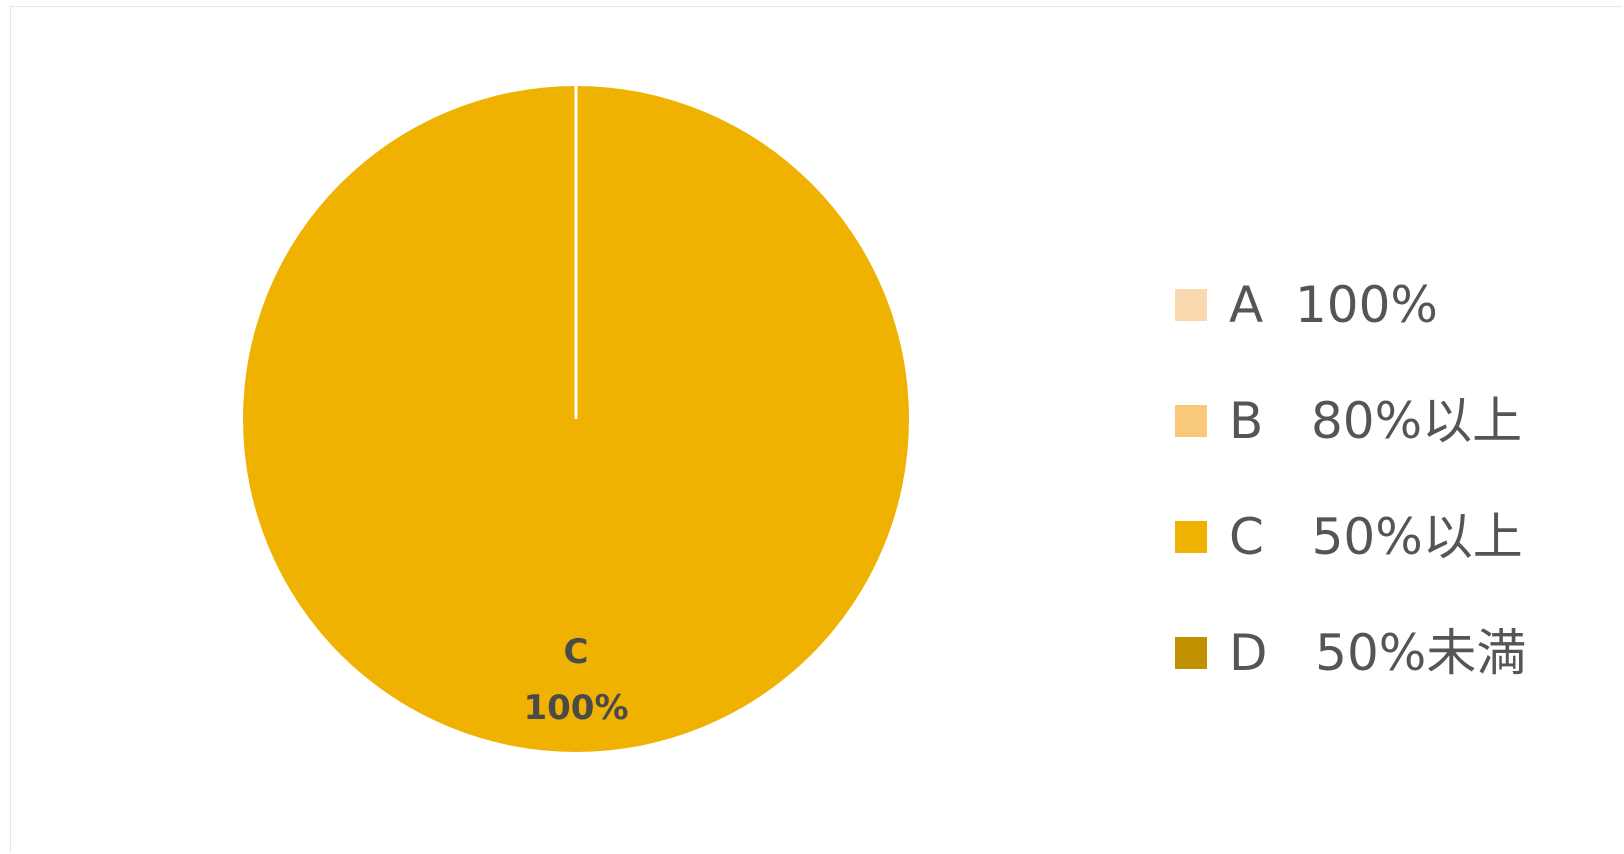 The height and width of the screenshot is (854, 1624). Describe the element at coordinates (1191, 653) in the screenshot. I see `legend-swatch-d` at that location.